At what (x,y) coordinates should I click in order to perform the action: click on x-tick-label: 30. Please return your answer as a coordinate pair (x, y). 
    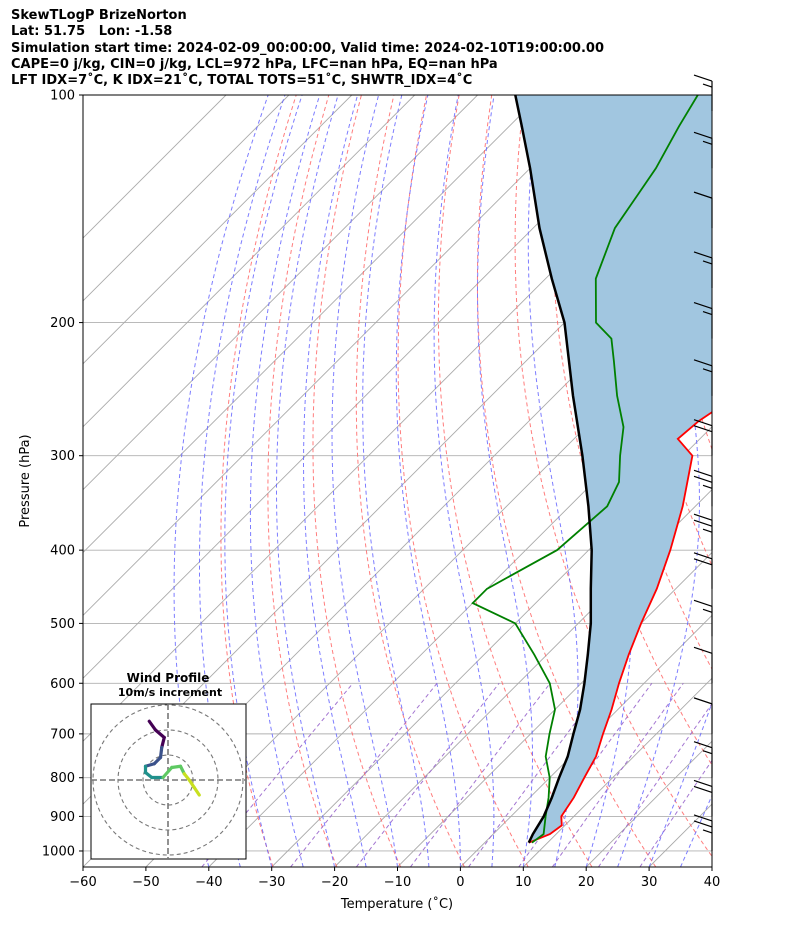
    Looking at the image, I should click on (649, 882).